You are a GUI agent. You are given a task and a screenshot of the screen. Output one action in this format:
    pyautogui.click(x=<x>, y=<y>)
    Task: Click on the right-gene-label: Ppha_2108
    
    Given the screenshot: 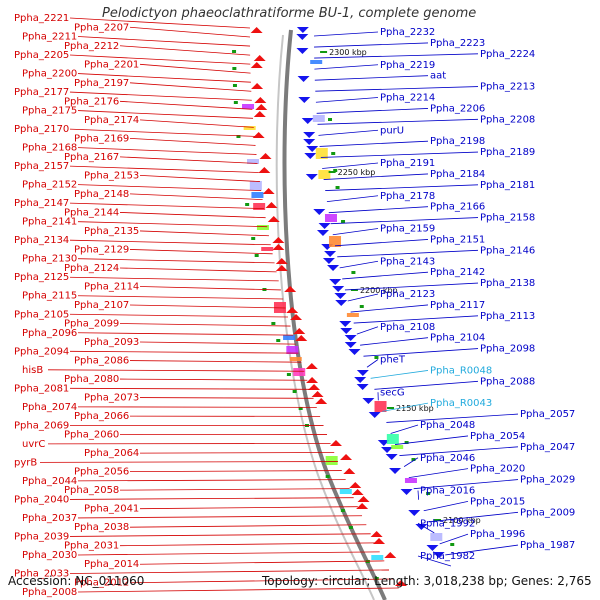 What is the action you would take?
    pyautogui.click(x=407, y=327)
    